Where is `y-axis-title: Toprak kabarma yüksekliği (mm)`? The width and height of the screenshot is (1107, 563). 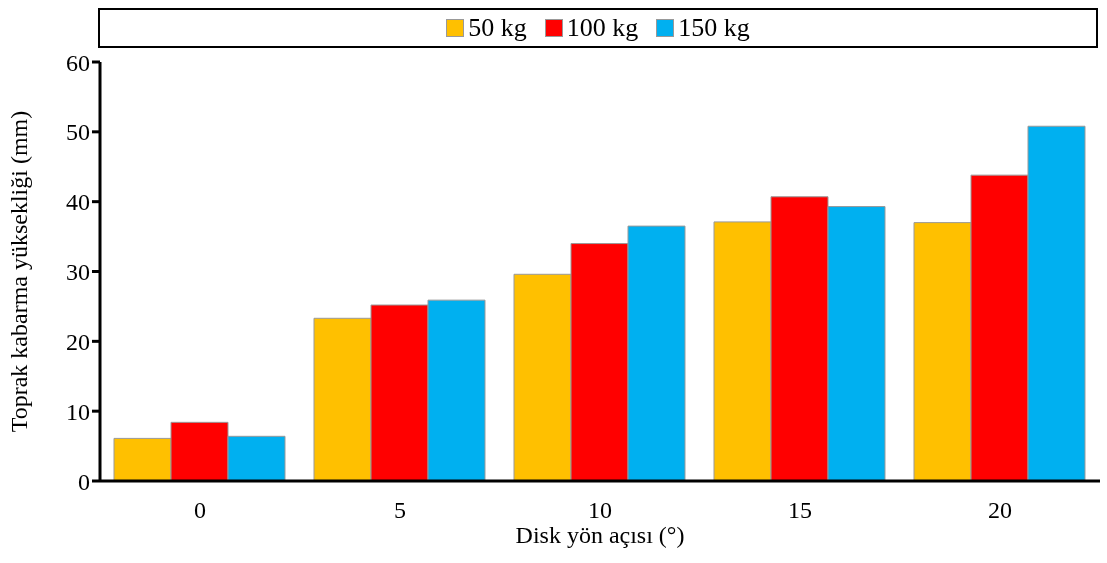 y-axis-title: Toprak kabarma yüksekliği (mm) is located at coordinates (18, 271).